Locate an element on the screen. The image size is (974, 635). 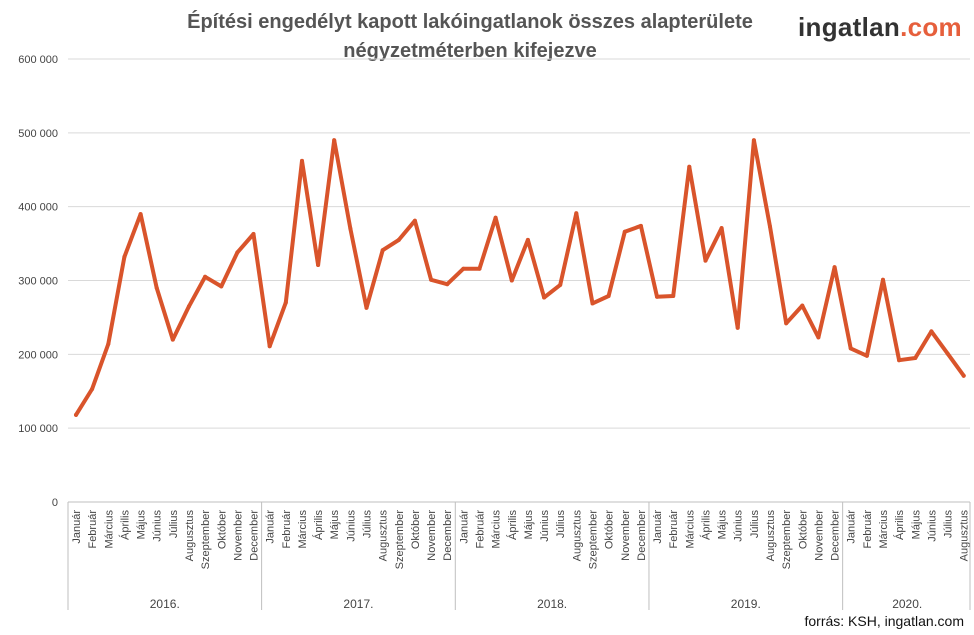
source-note: forrás: KSH, ingatlan.com is located at coordinates (884, 621).